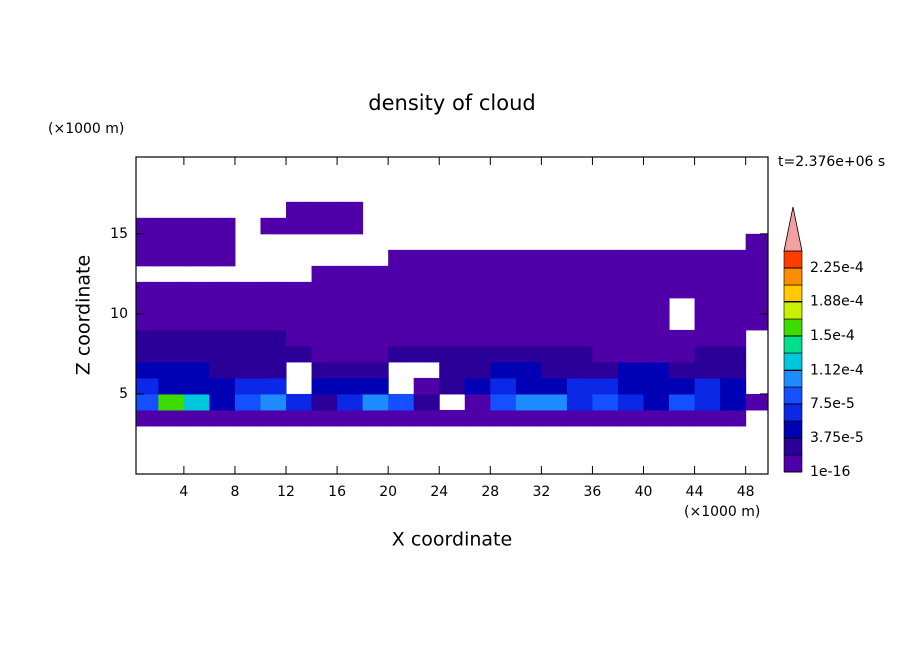 The image size is (904, 654). Describe the element at coordinates (123, 394) in the screenshot. I see `y-tick-label: 5` at that location.